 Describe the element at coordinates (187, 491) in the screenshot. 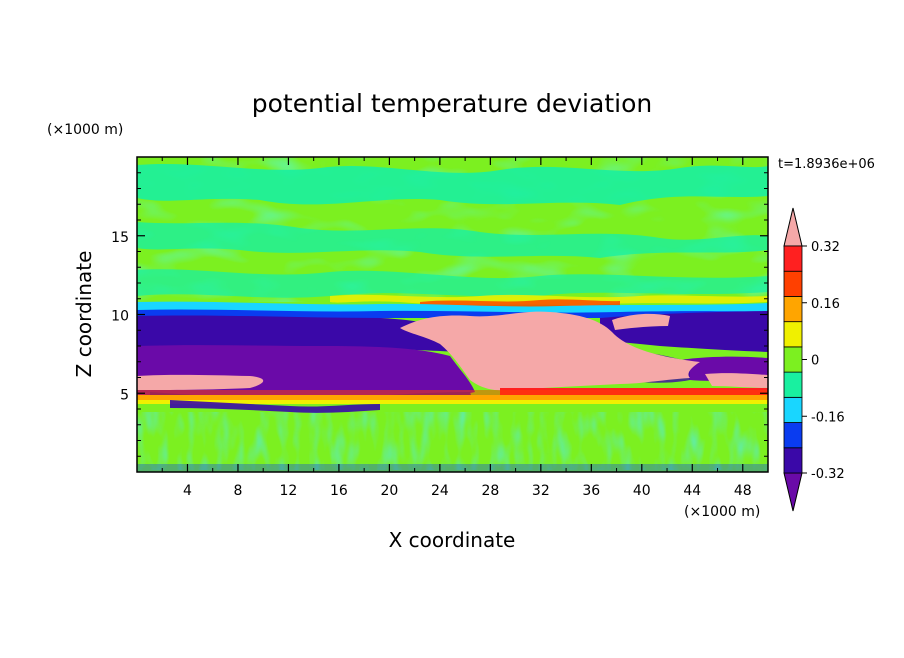

I see `x-tick-label: 4` at that location.